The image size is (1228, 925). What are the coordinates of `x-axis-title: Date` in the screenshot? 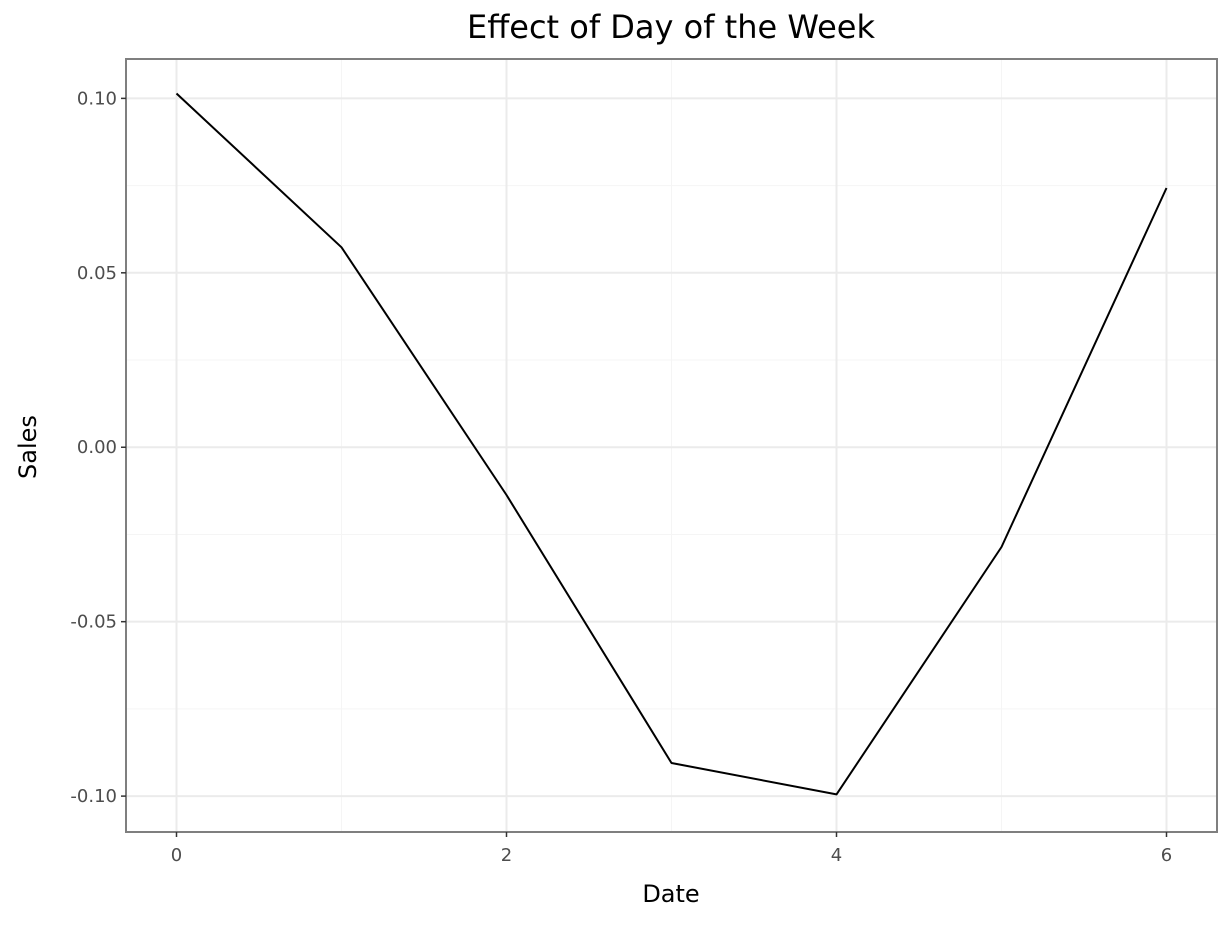 It's located at (670, 894).